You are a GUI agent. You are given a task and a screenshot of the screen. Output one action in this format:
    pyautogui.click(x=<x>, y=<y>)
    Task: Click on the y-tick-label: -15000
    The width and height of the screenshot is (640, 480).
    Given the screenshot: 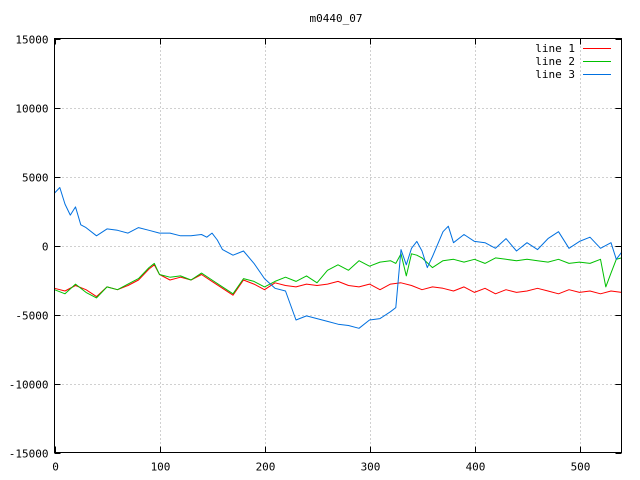 What is the action you would take?
    pyautogui.click(x=29, y=454)
    